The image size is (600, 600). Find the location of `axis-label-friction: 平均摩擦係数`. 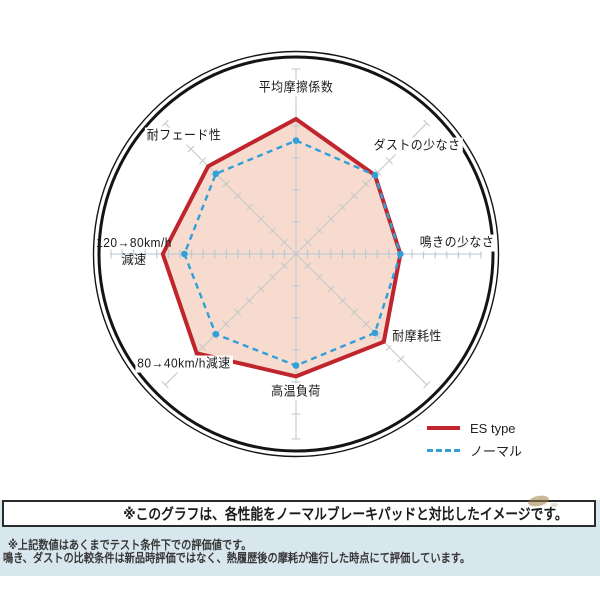

axis-label-friction: 平均摩擦係数 is located at coordinates (296, 88).